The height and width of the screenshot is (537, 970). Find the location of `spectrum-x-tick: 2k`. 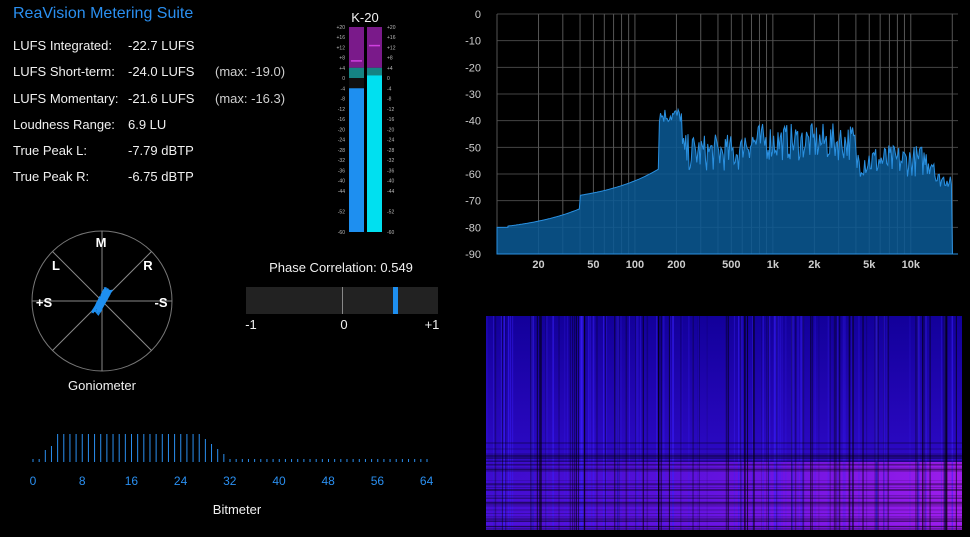

spectrum-x-tick: 2k is located at coordinates (814, 265).